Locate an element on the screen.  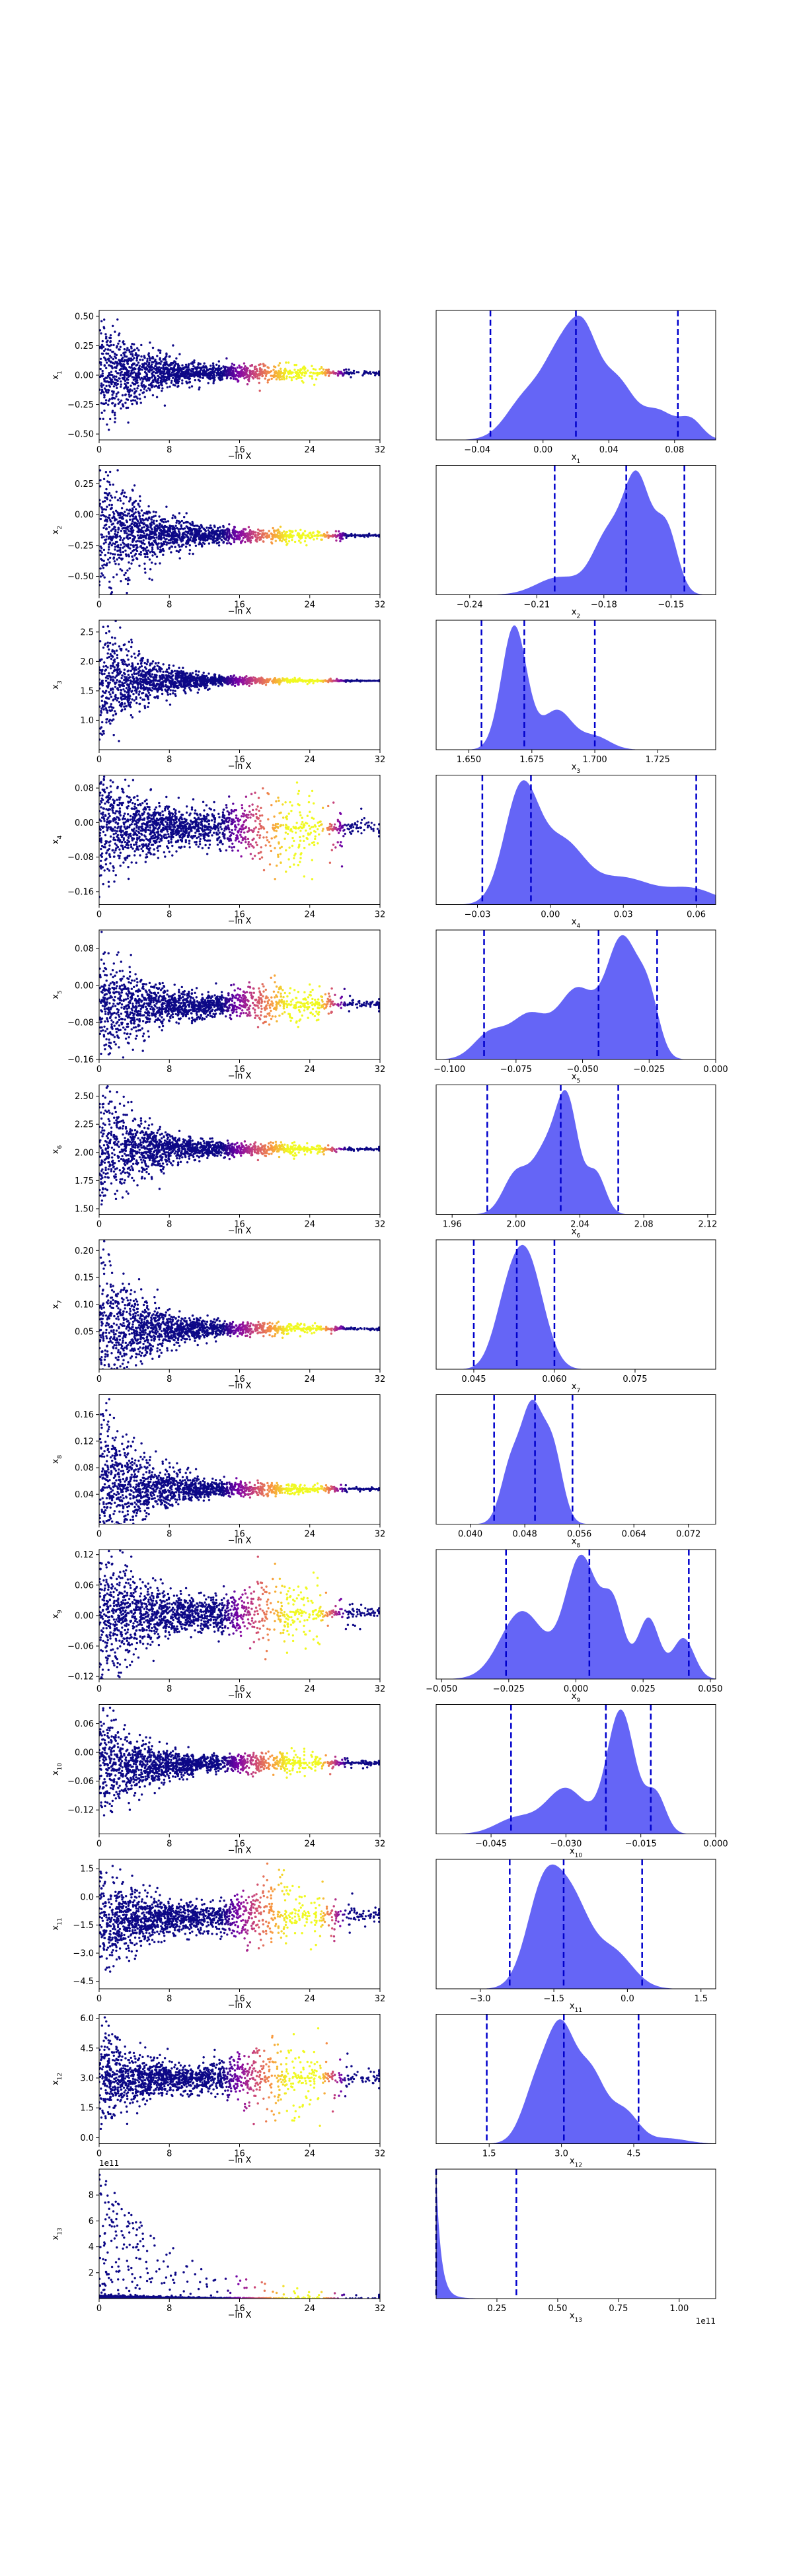
trace-xtick-label: 8 is located at coordinates (169, 450).